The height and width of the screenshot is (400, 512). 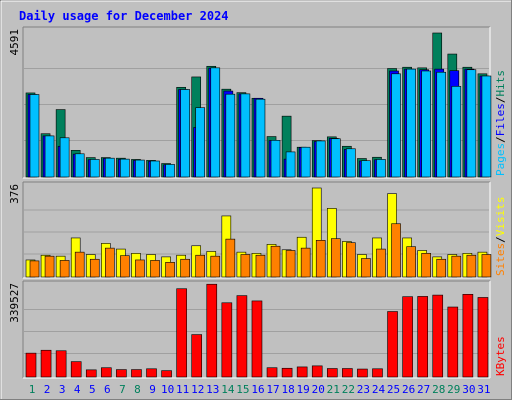 I want to click on legend-part-kbytes: KBytes, so click(x=500, y=356).